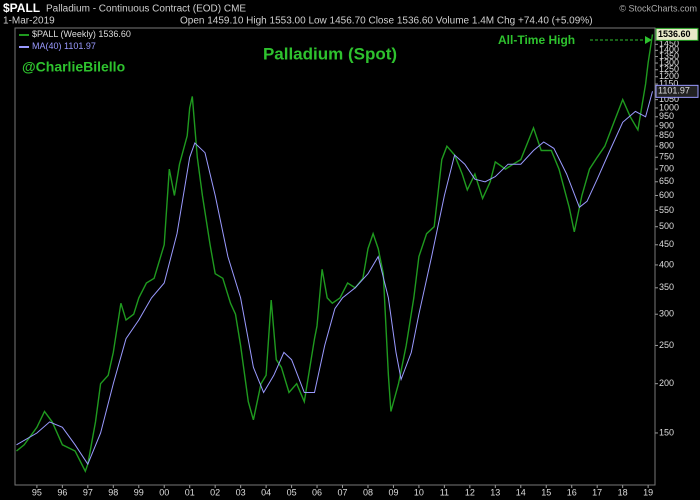 The width and height of the screenshot is (700, 500). Describe the element at coordinates (521, 492) in the screenshot. I see `x-tick-label: 14` at that location.